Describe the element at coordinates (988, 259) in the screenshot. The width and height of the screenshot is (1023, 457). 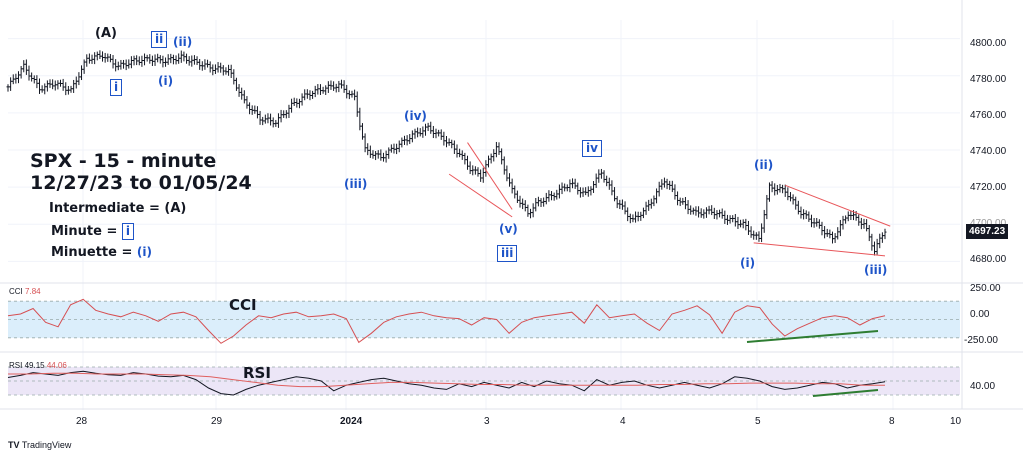
I see `y-tick-label: 4680.00` at that location.